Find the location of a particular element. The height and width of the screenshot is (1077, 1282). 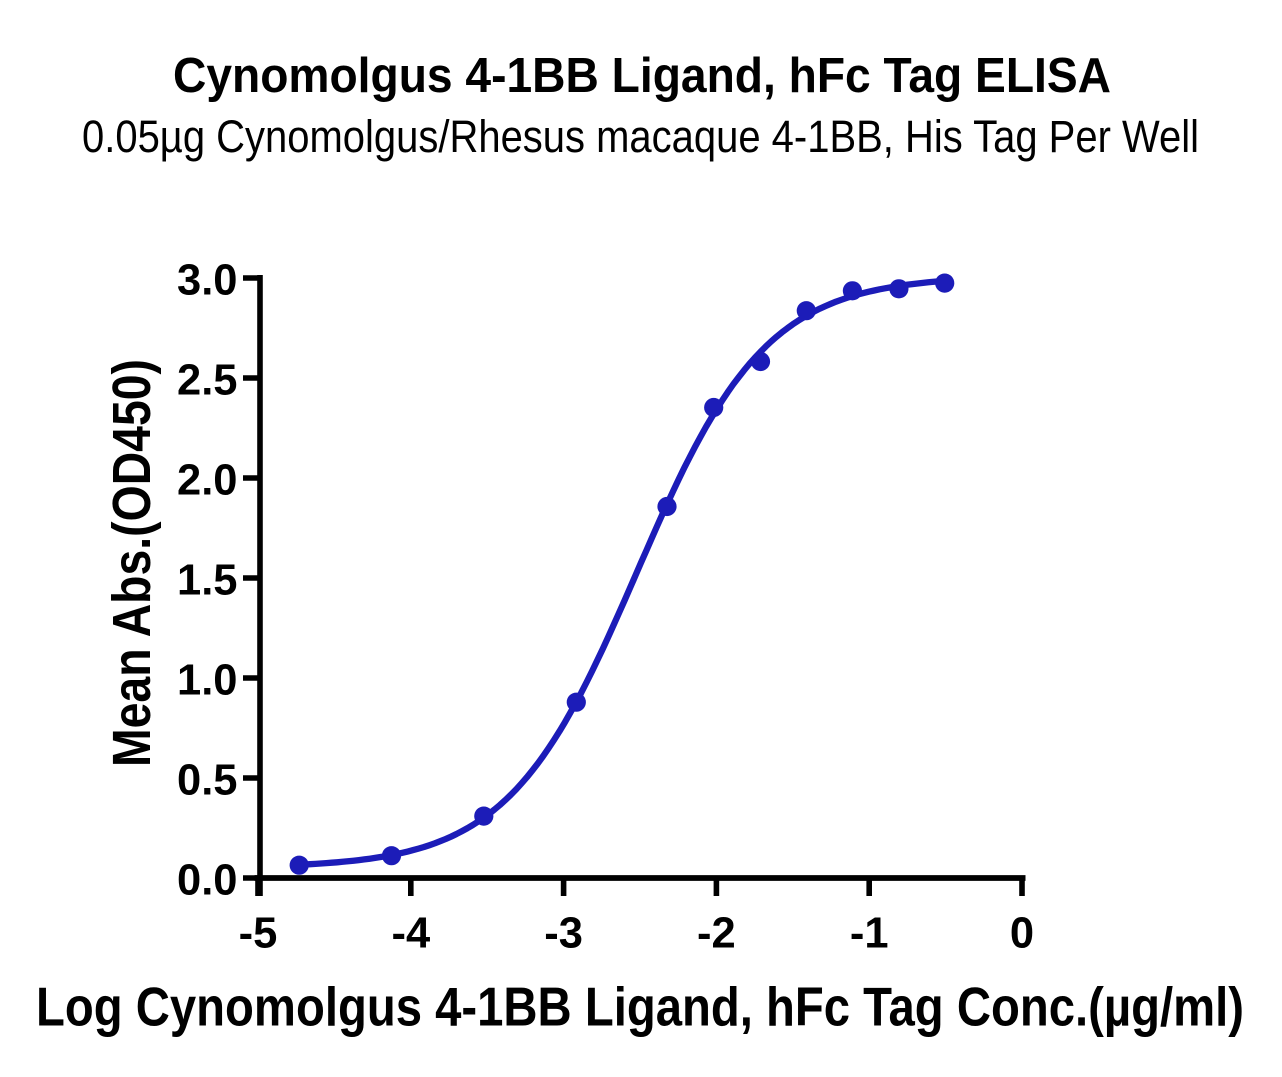

svg-text: Mean Abs.(OD450) is located at coordinates (132, 563).